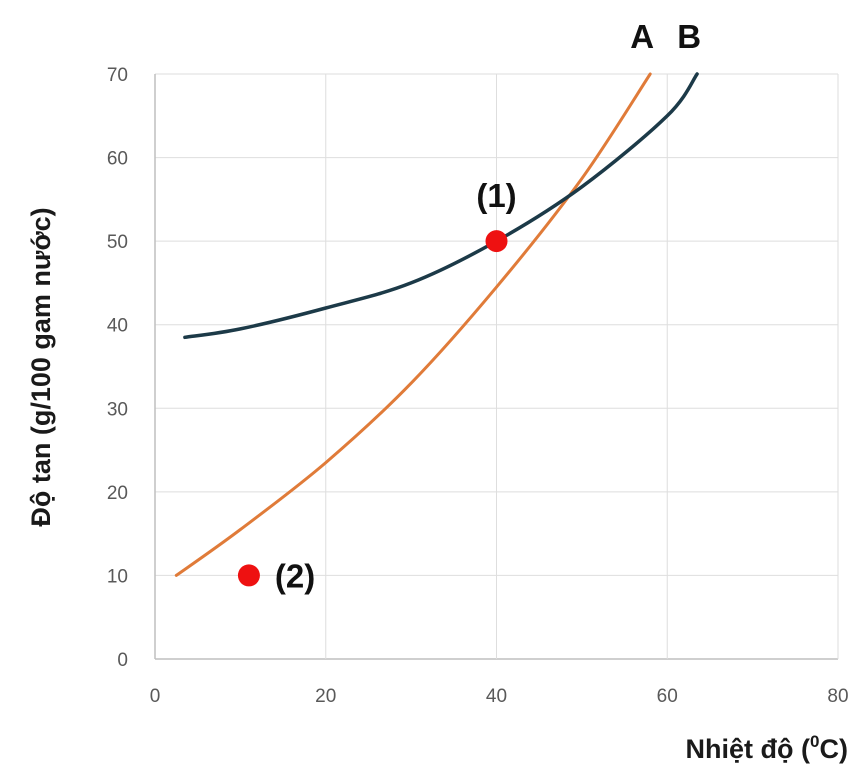  What do you see at coordinates (117, 326) in the screenshot?
I see `y-tick-label: 40` at bounding box center [117, 326].